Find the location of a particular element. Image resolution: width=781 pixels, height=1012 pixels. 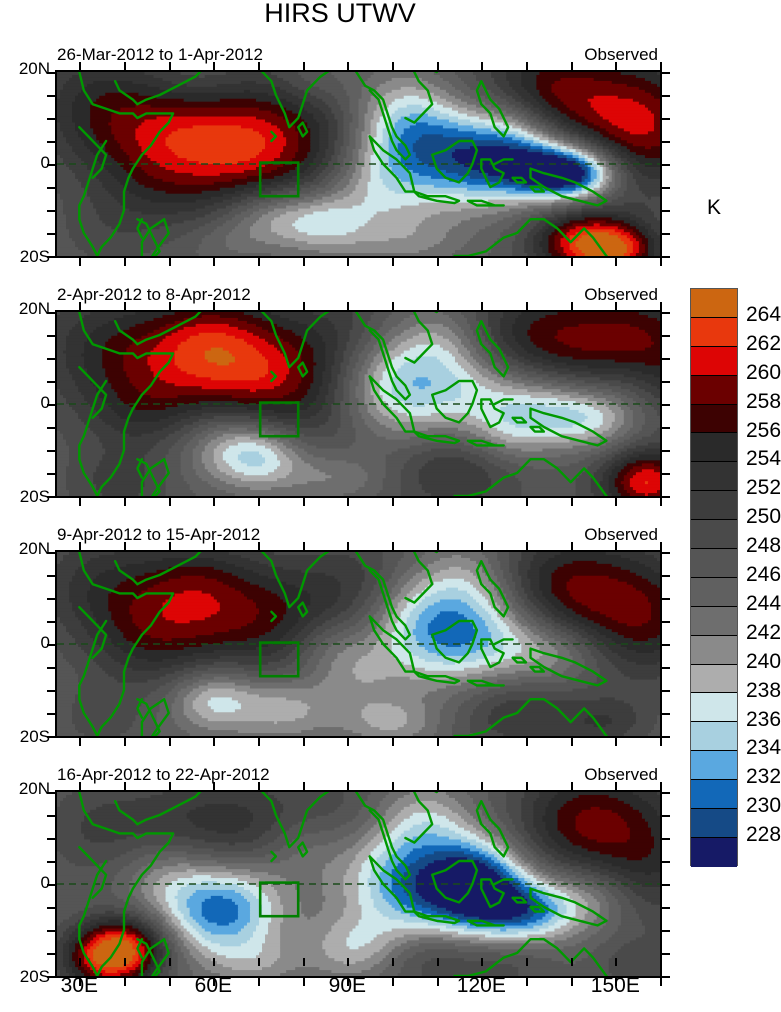

colorbar-tick-label: 250 is located at coordinates (763, 517).